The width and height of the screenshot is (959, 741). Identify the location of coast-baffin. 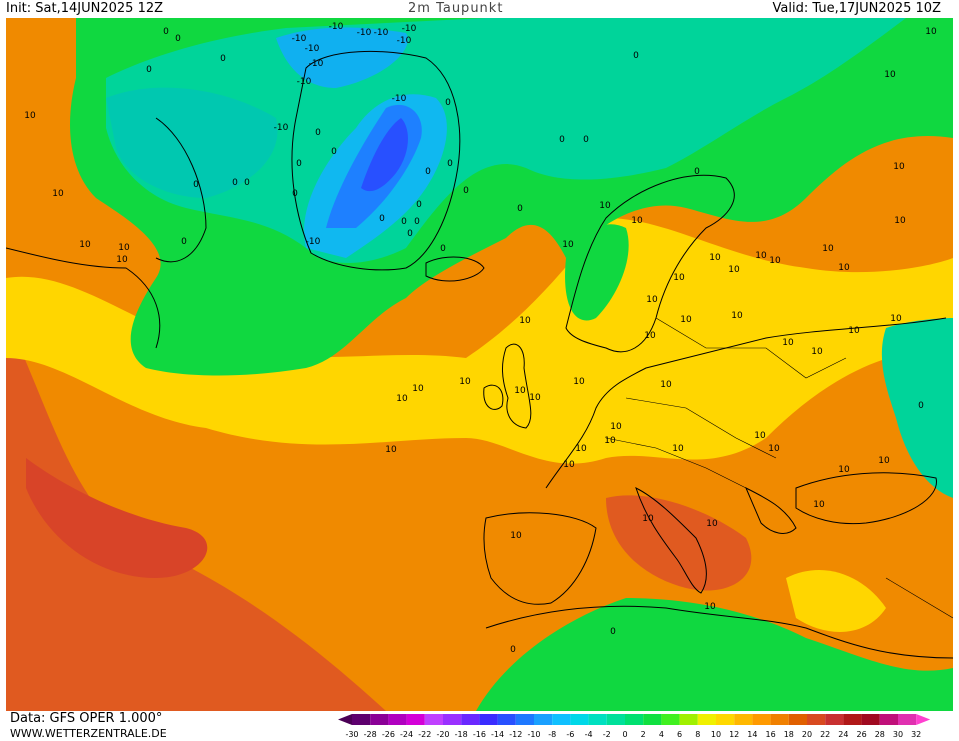
(181, 190).